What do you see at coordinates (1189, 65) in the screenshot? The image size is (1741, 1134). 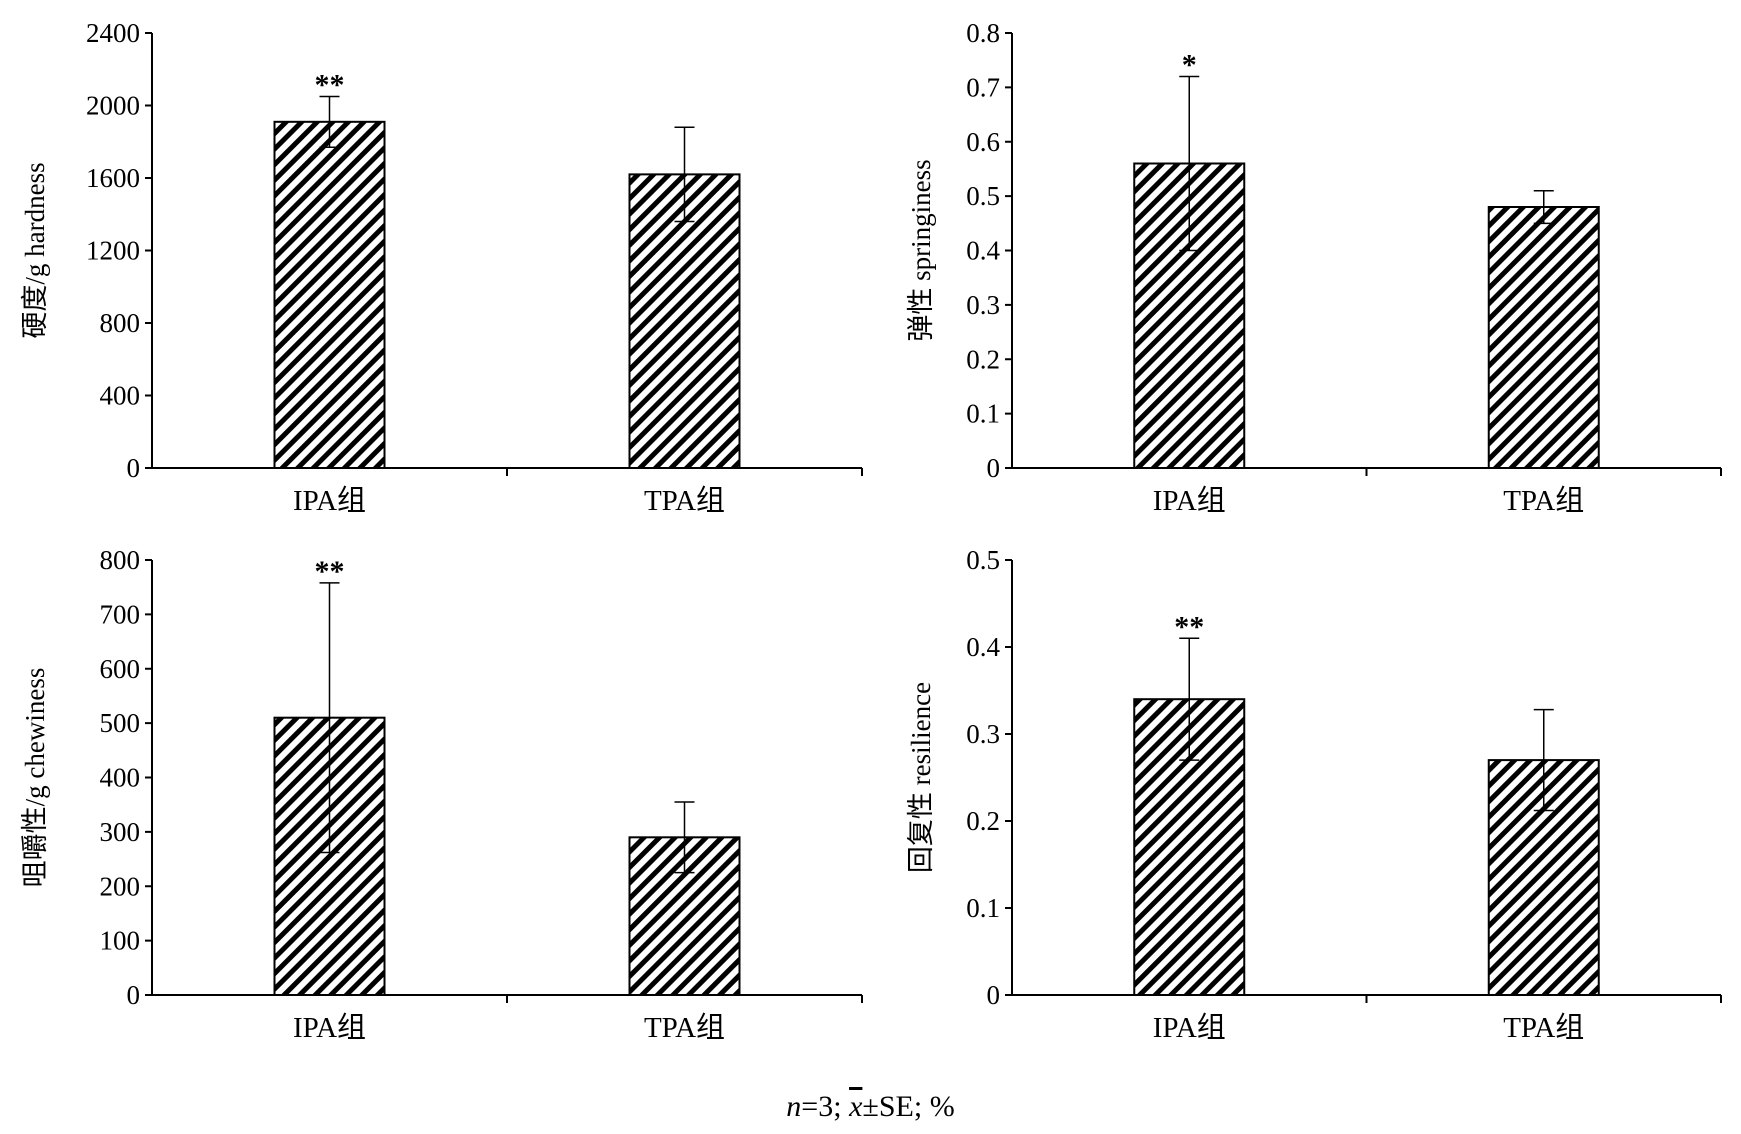 I see `significance-label: *` at bounding box center [1189, 65].